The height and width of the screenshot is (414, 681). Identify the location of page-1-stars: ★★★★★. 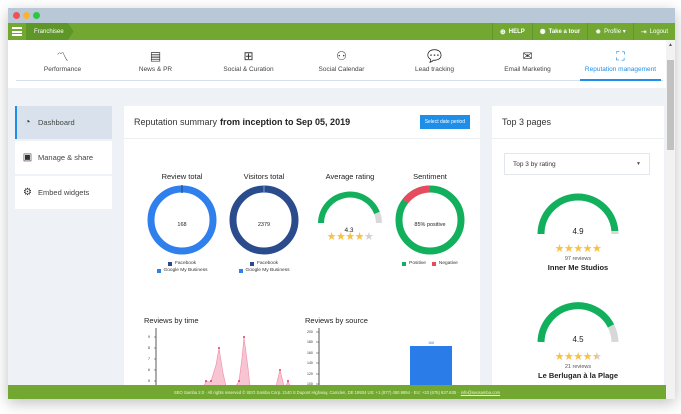
(578, 249).